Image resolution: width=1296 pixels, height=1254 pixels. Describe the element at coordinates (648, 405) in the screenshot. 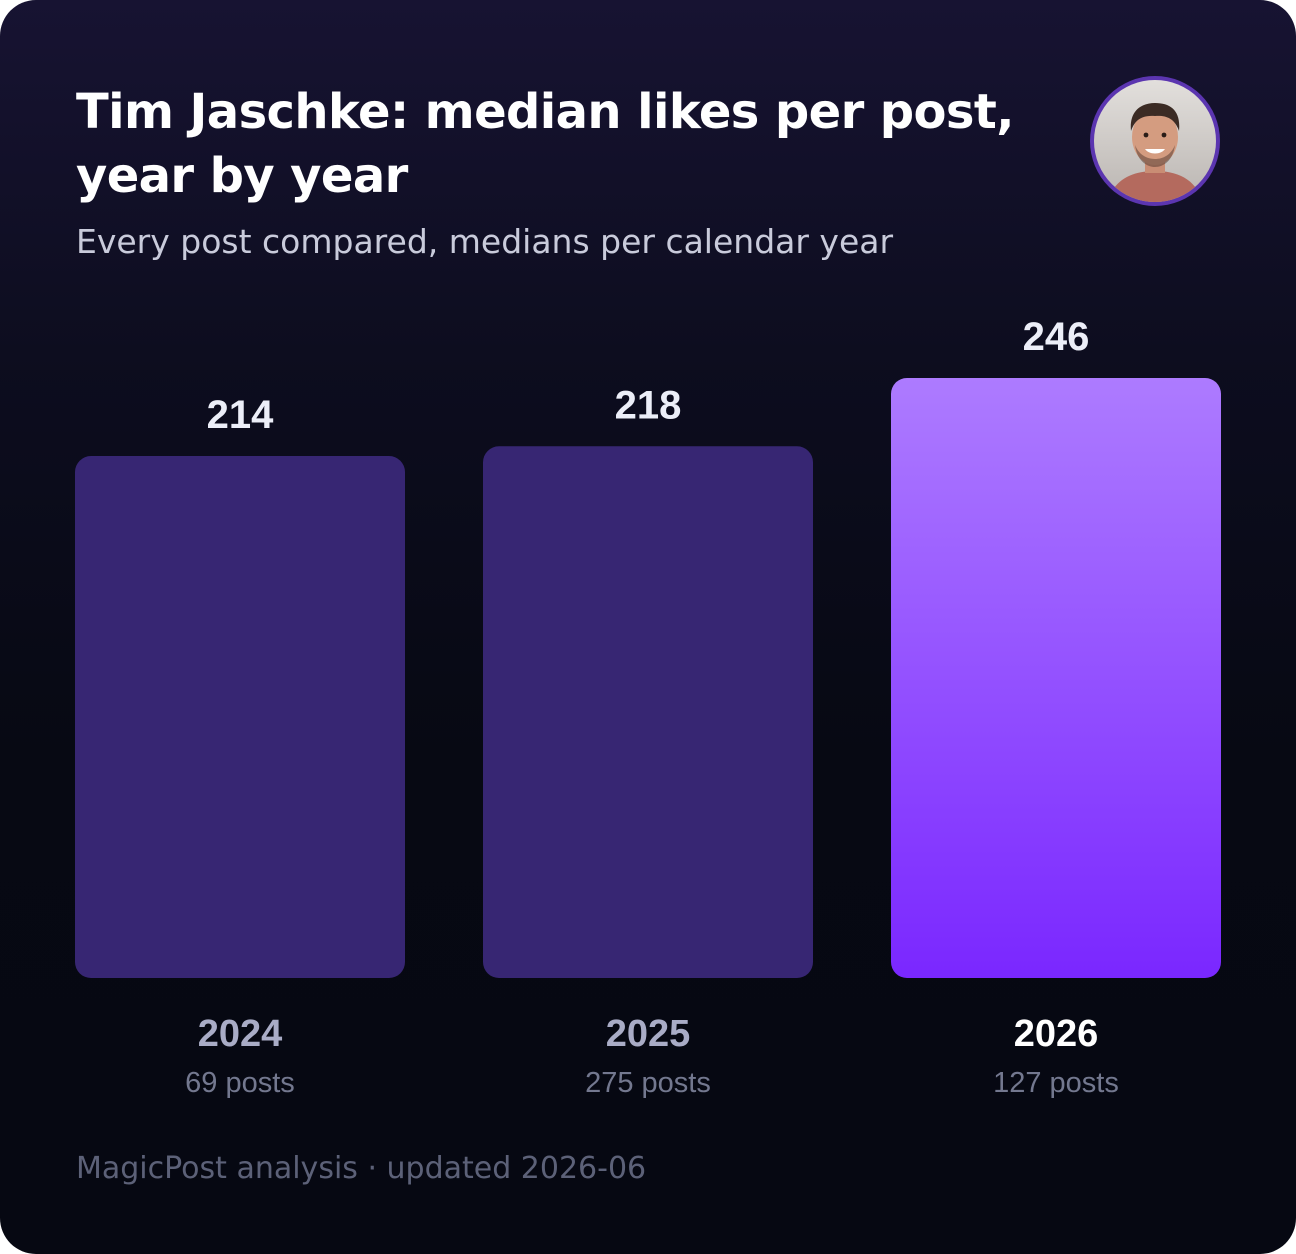

I see `value-label-2025: 218` at that location.